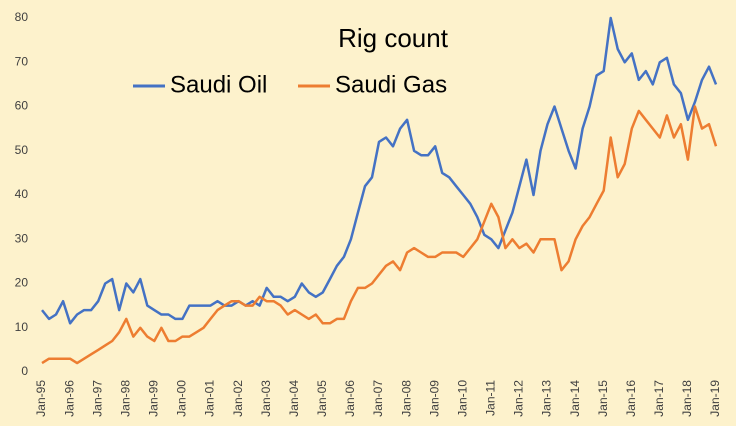 The image size is (736, 426). Describe the element at coordinates (659, 398) in the screenshot. I see `x-tick-label: Jan-17` at that location.